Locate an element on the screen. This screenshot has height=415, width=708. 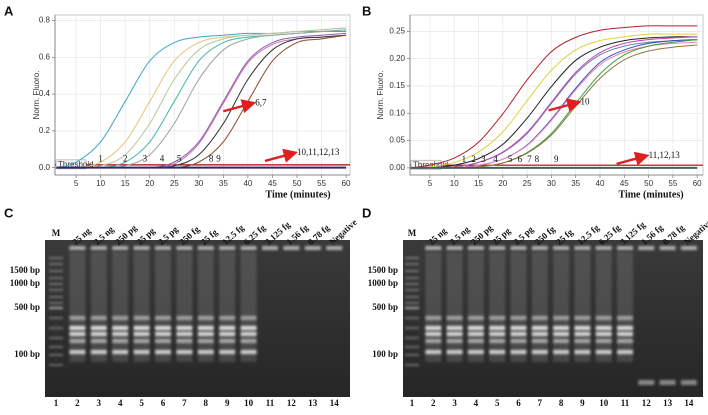
y-axis-title: Norm. Fluoro. is located at coordinates (380, 95).